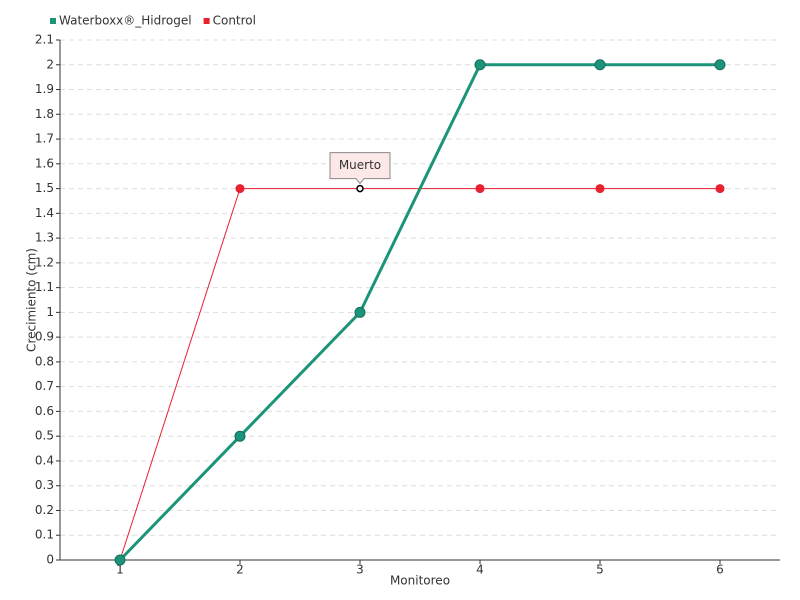 This screenshot has width=800, height=600. Describe the element at coordinates (44, 510) in the screenshot. I see `y-tick-label: 0.2` at that location.